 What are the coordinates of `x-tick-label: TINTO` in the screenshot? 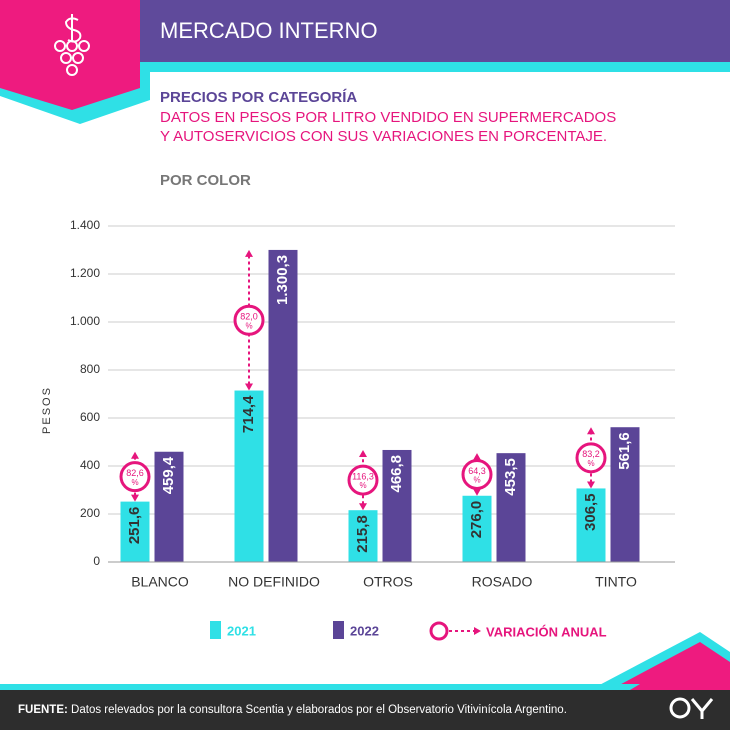 It's located at (616, 582).